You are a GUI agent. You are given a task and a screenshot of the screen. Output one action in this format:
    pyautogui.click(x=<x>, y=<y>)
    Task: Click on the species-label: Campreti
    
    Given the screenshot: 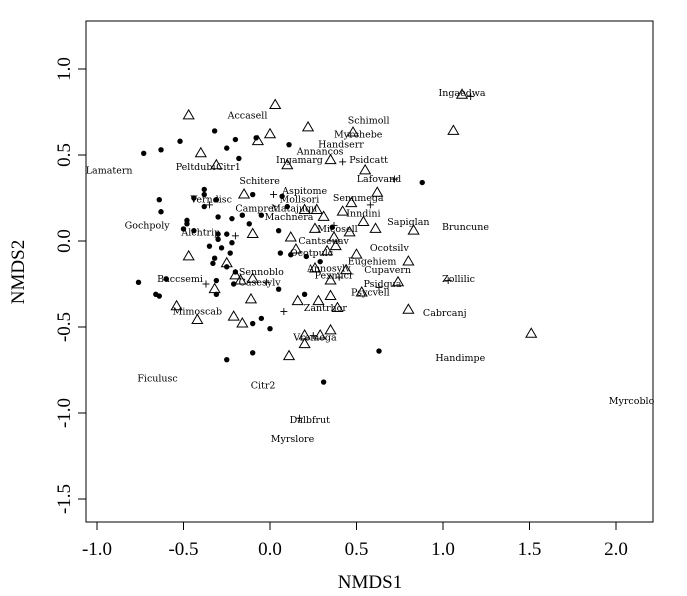 What is the action you would take?
    pyautogui.click(x=257, y=208)
    